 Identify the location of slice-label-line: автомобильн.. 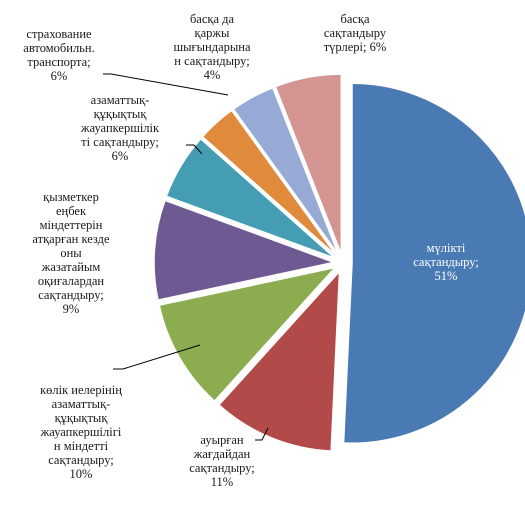
(58, 48).